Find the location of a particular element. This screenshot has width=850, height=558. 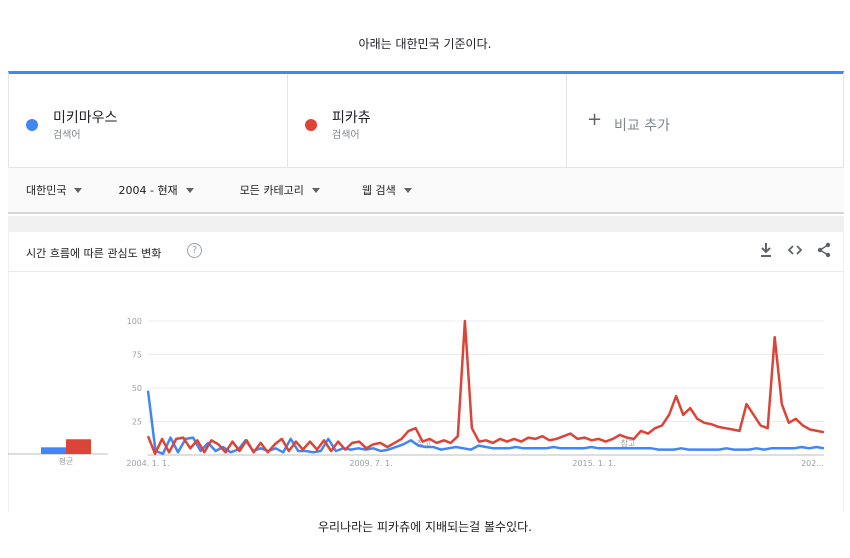

y-tick-label: 100 is located at coordinates (134, 321).